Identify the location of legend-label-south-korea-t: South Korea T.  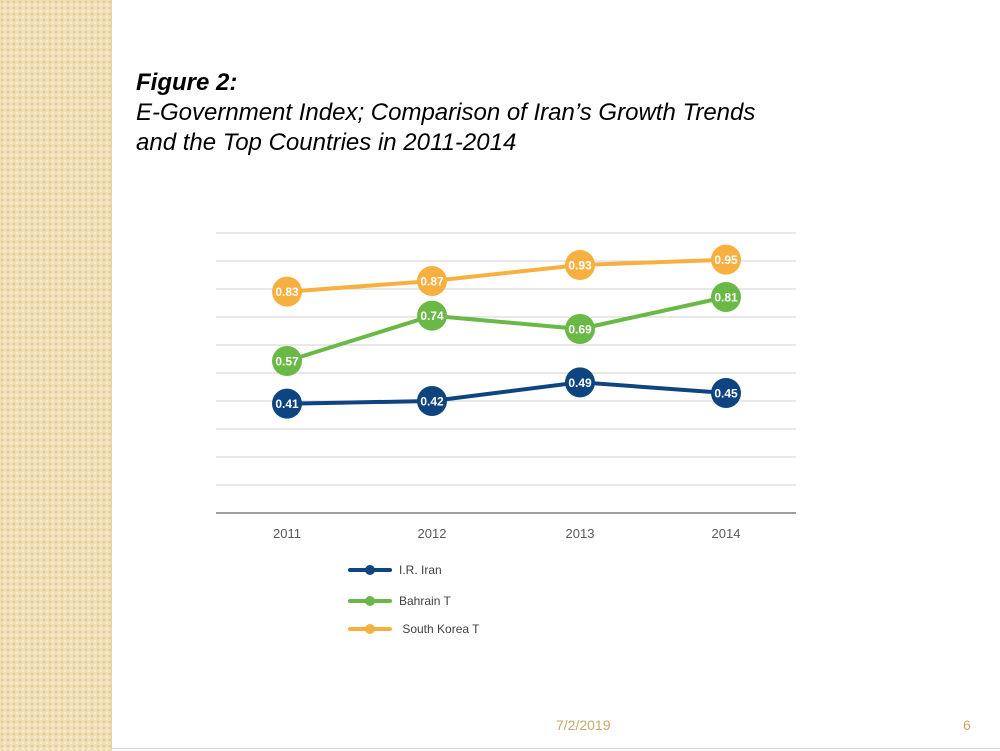
(439, 629).